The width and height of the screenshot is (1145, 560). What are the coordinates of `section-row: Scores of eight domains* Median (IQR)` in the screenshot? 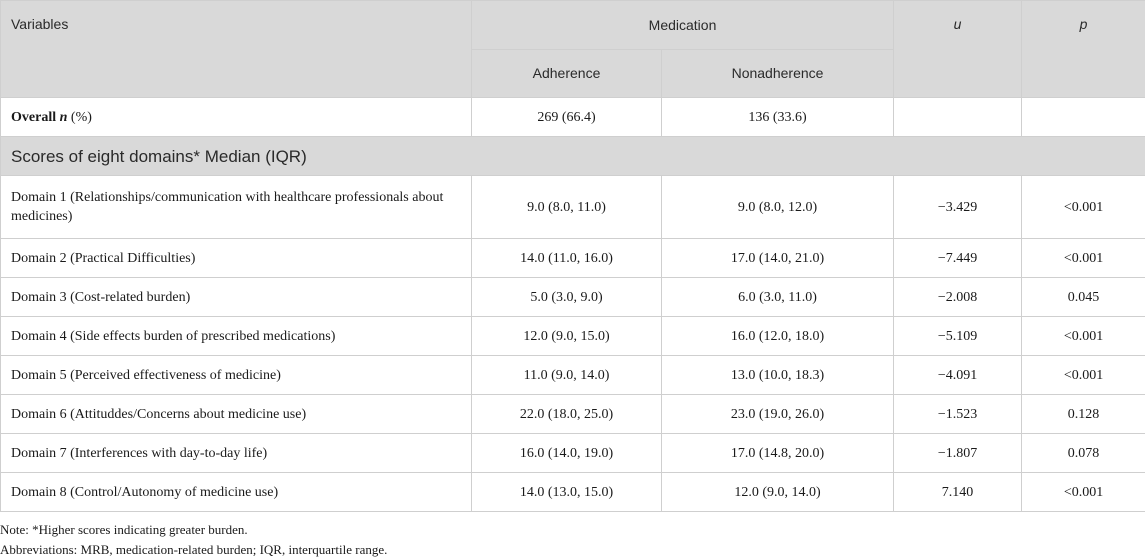 It's located at (573, 156).